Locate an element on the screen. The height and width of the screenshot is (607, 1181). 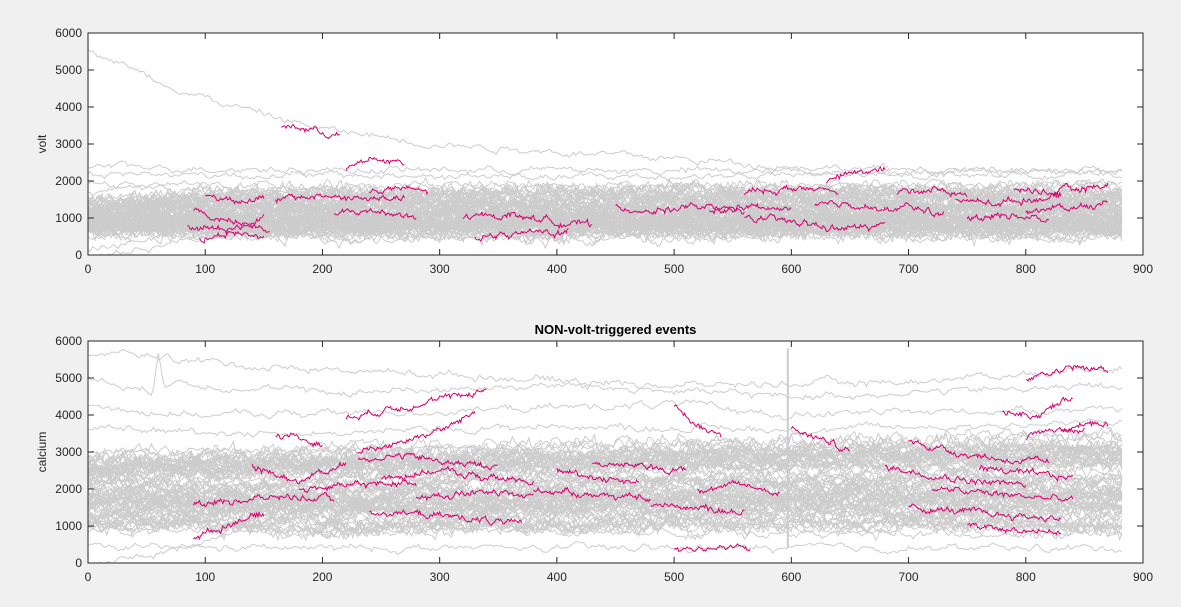
plot-calcium-ylabel: calcium is located at coordinates (42, 452).